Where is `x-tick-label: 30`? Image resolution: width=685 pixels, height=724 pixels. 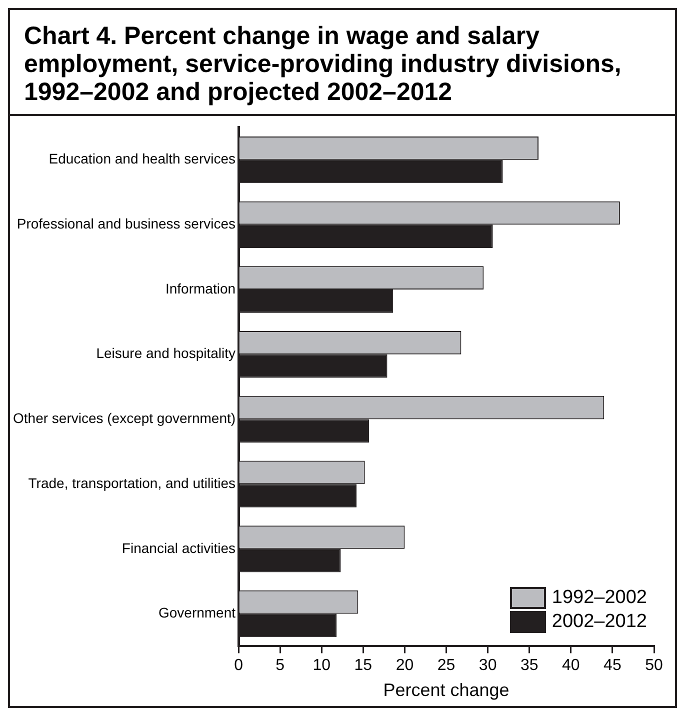 x-tick-label: 30 is located at coordinates (487, 665).